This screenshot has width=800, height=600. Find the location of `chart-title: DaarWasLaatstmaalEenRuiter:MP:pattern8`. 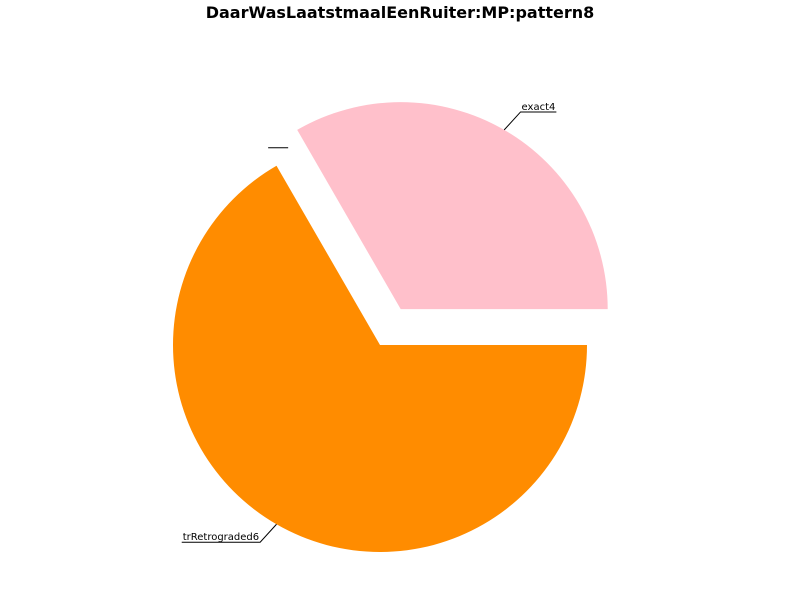

chart-title: DaarWasLaatstmaalEenRuiter:MP:pattern8 is located at coordinates (400, 12).